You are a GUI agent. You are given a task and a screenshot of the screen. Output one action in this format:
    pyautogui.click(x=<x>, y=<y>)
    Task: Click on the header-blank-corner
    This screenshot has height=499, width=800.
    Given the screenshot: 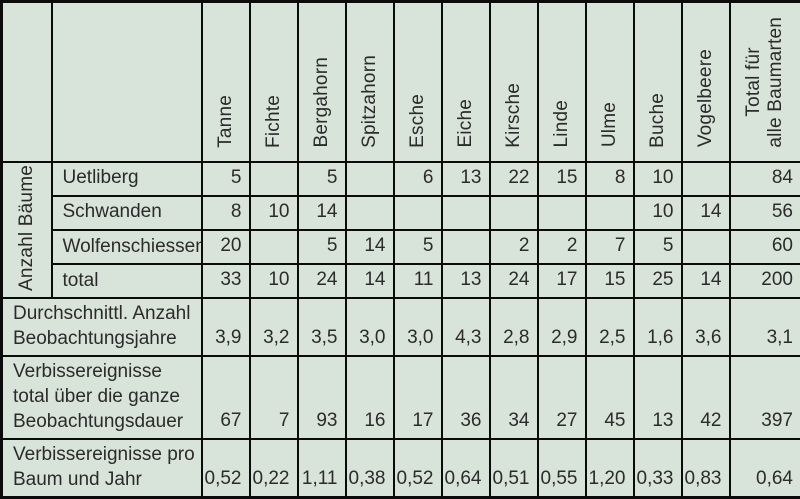 What is the action you would take?
    pyautogui.click(x=27, y=82)
    